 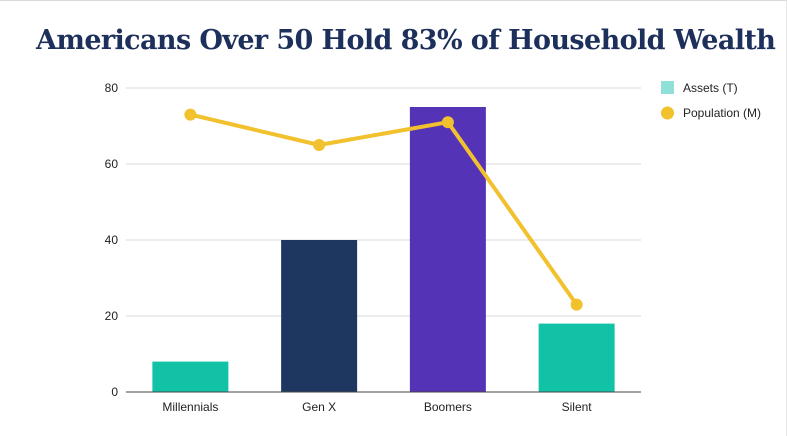 What do you see at coordinates (447, 122) in the screenshot?
I see `population-point-boomers` at bounding box center [447, 122].